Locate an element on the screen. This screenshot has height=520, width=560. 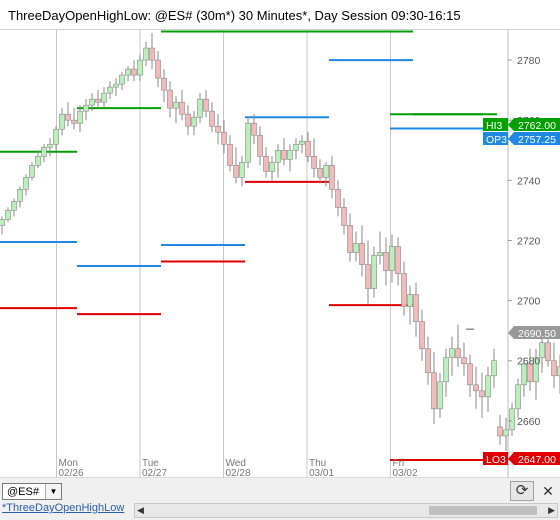
level-tag-op3-name-box is located at coordinates (495, 138).